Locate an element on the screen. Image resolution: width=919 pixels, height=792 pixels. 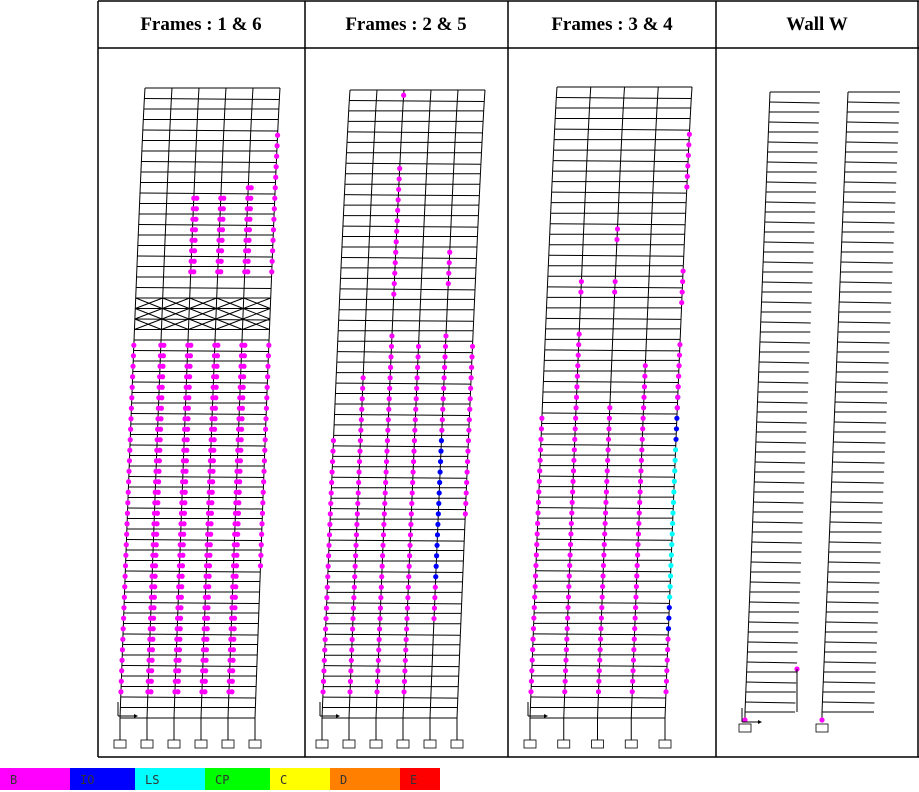
legend-swatch is located at coordinates (237, 779).